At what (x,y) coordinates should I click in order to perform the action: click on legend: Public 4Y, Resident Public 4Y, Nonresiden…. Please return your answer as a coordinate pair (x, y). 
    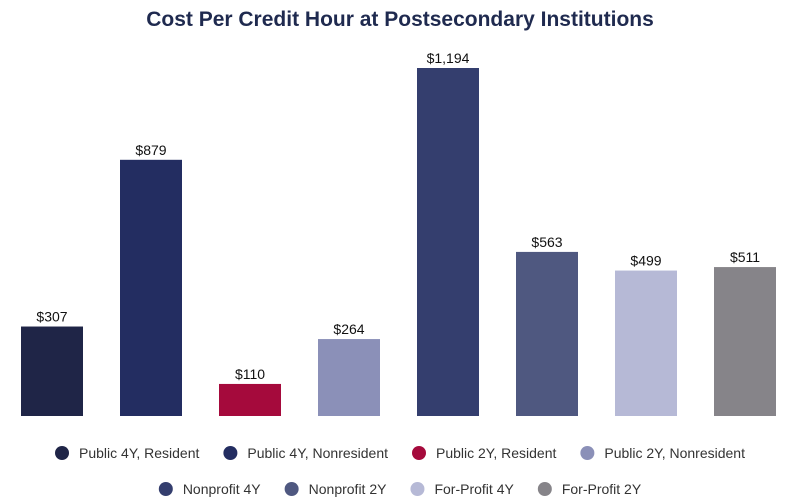
    Looking at the image, I should click on (400, 471).